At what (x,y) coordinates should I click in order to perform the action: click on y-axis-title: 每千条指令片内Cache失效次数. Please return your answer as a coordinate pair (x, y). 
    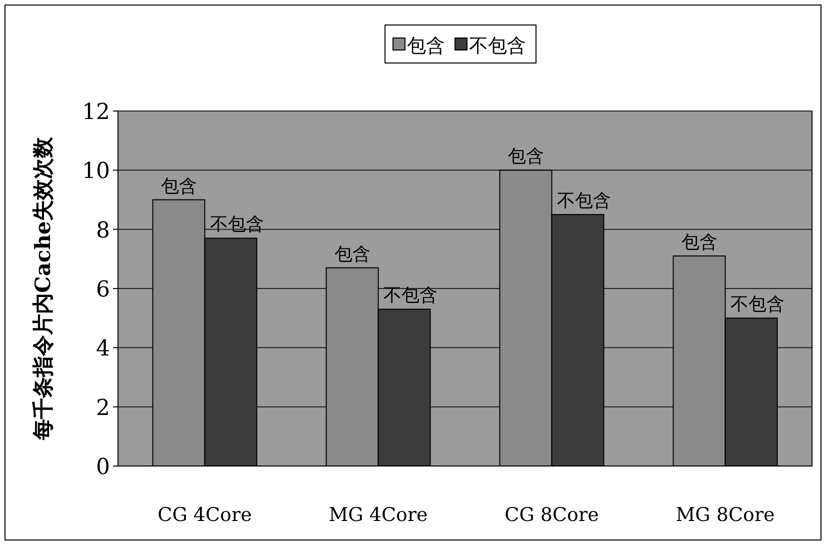
    Looking at the image, I should click on (42, 288).